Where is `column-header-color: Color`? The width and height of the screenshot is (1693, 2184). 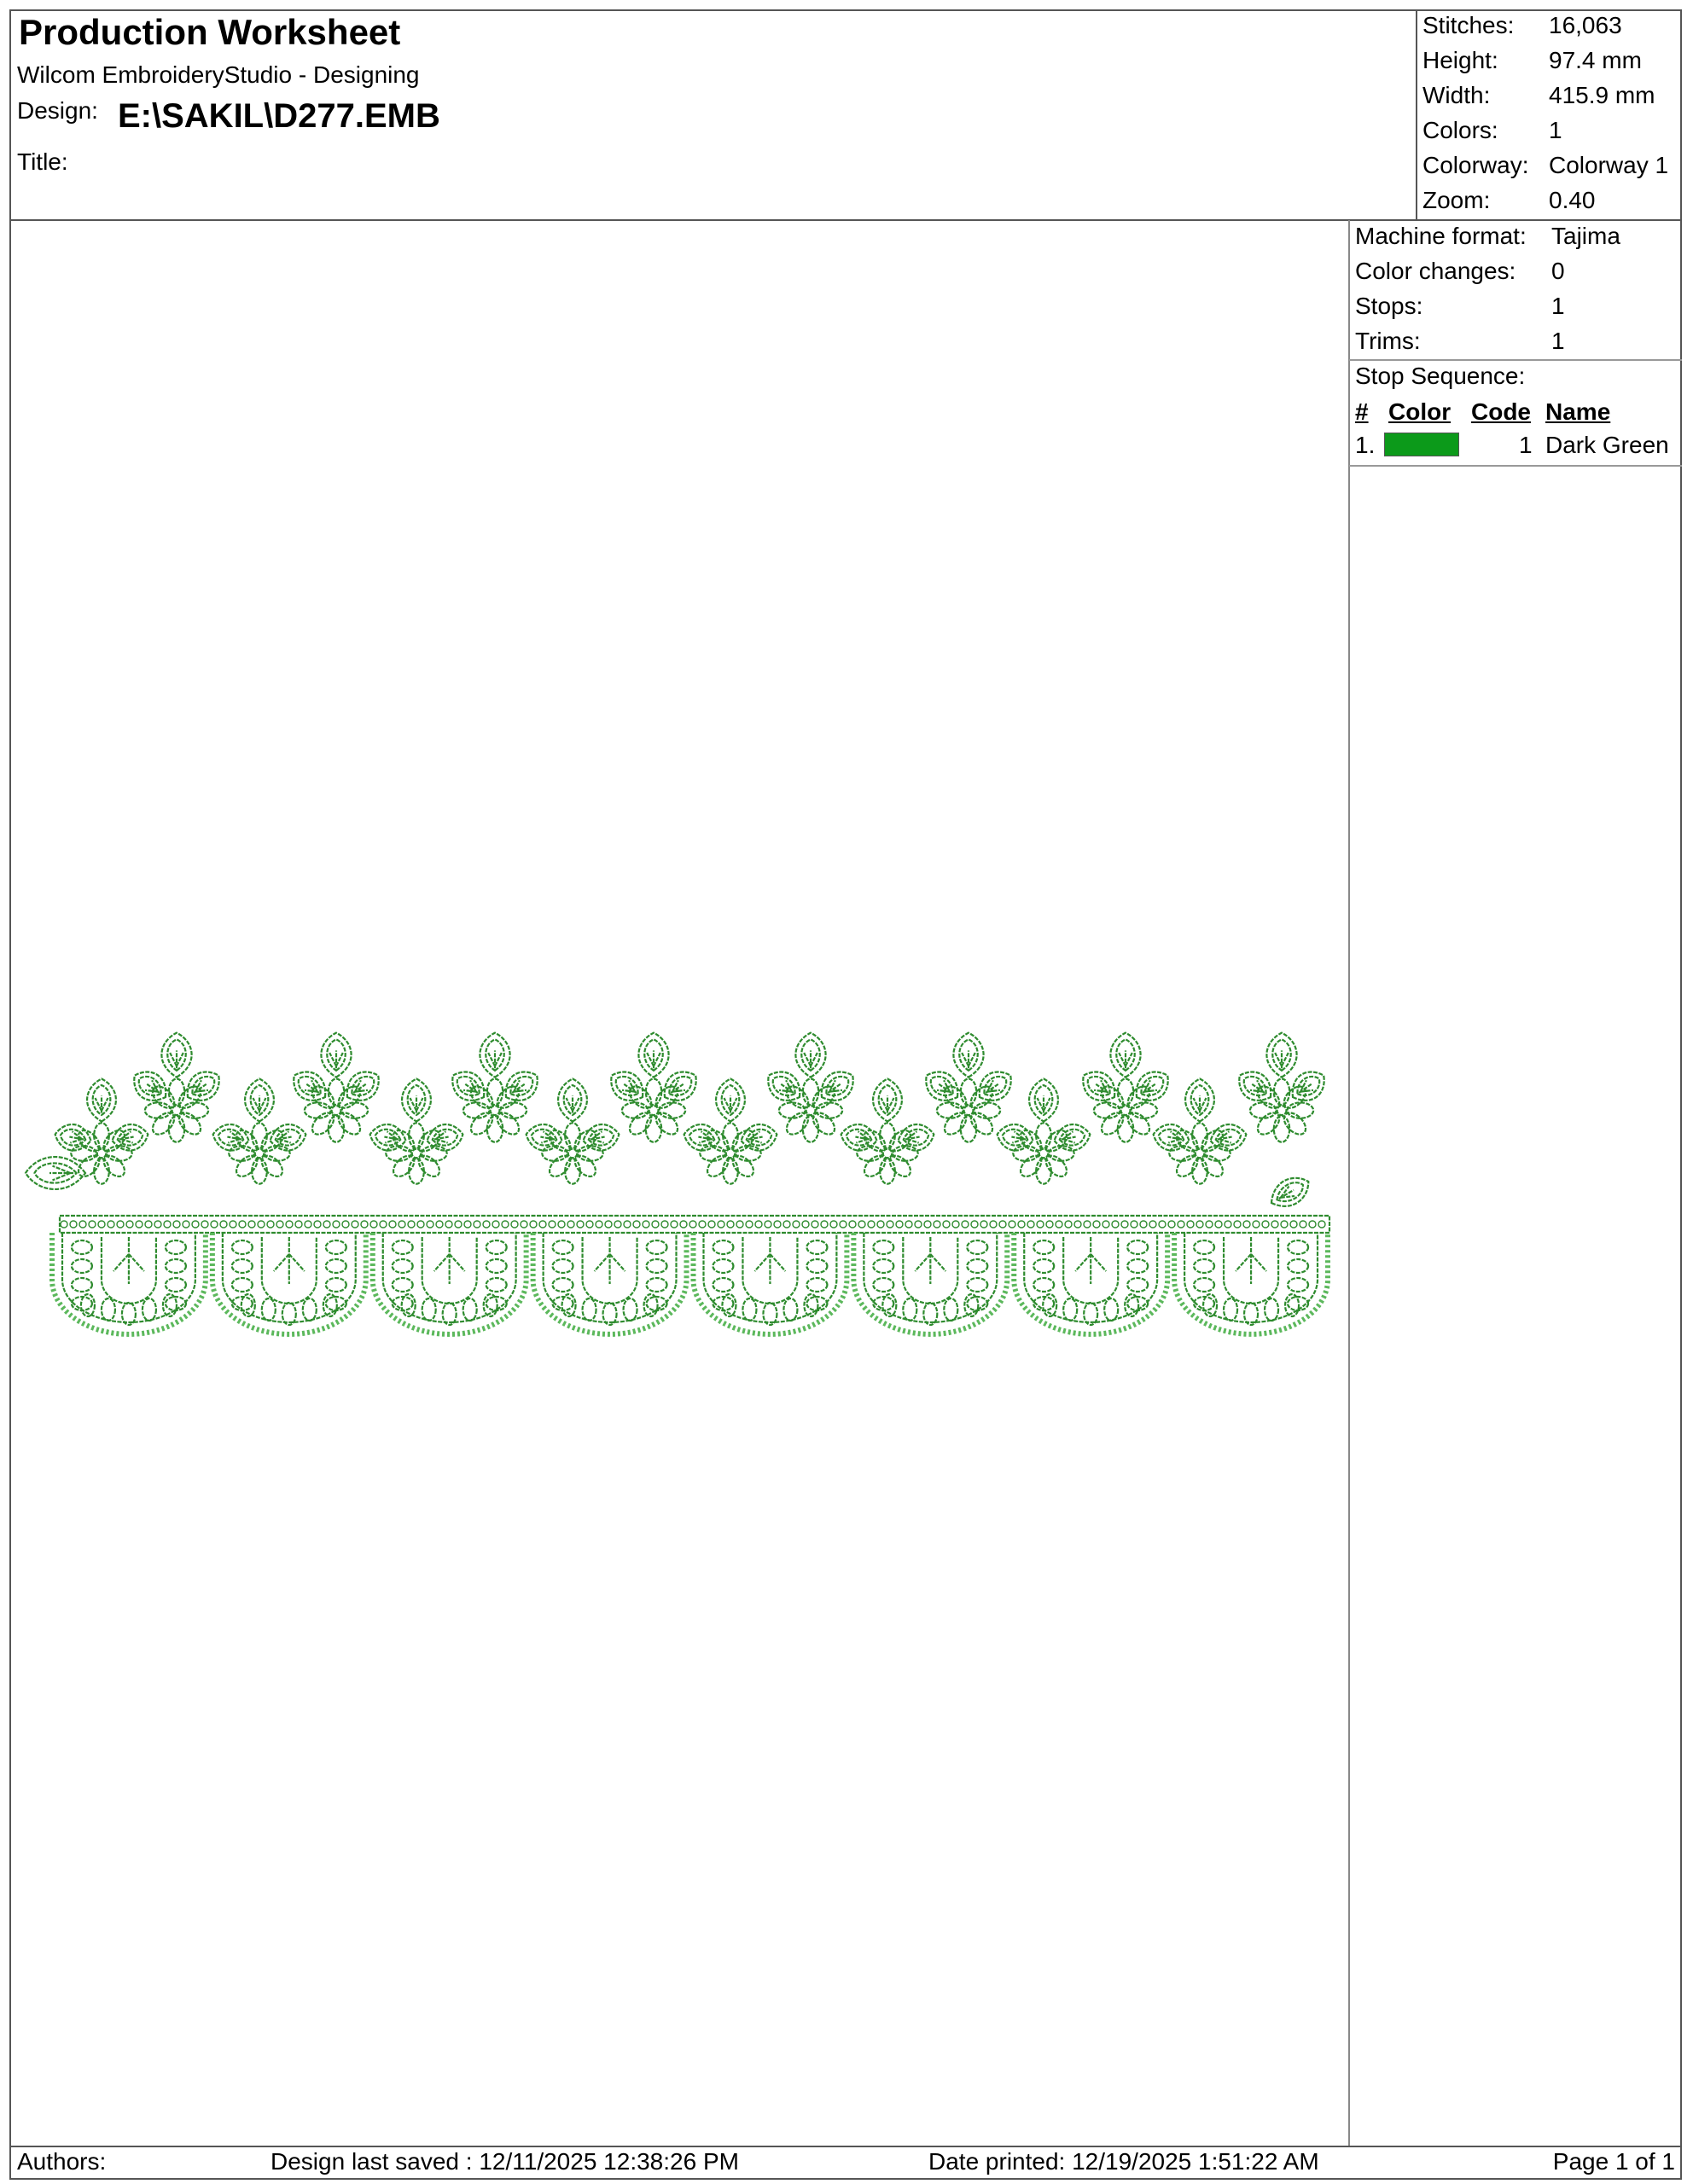
column-header-color: Color is located at coordinates (1420, 412).